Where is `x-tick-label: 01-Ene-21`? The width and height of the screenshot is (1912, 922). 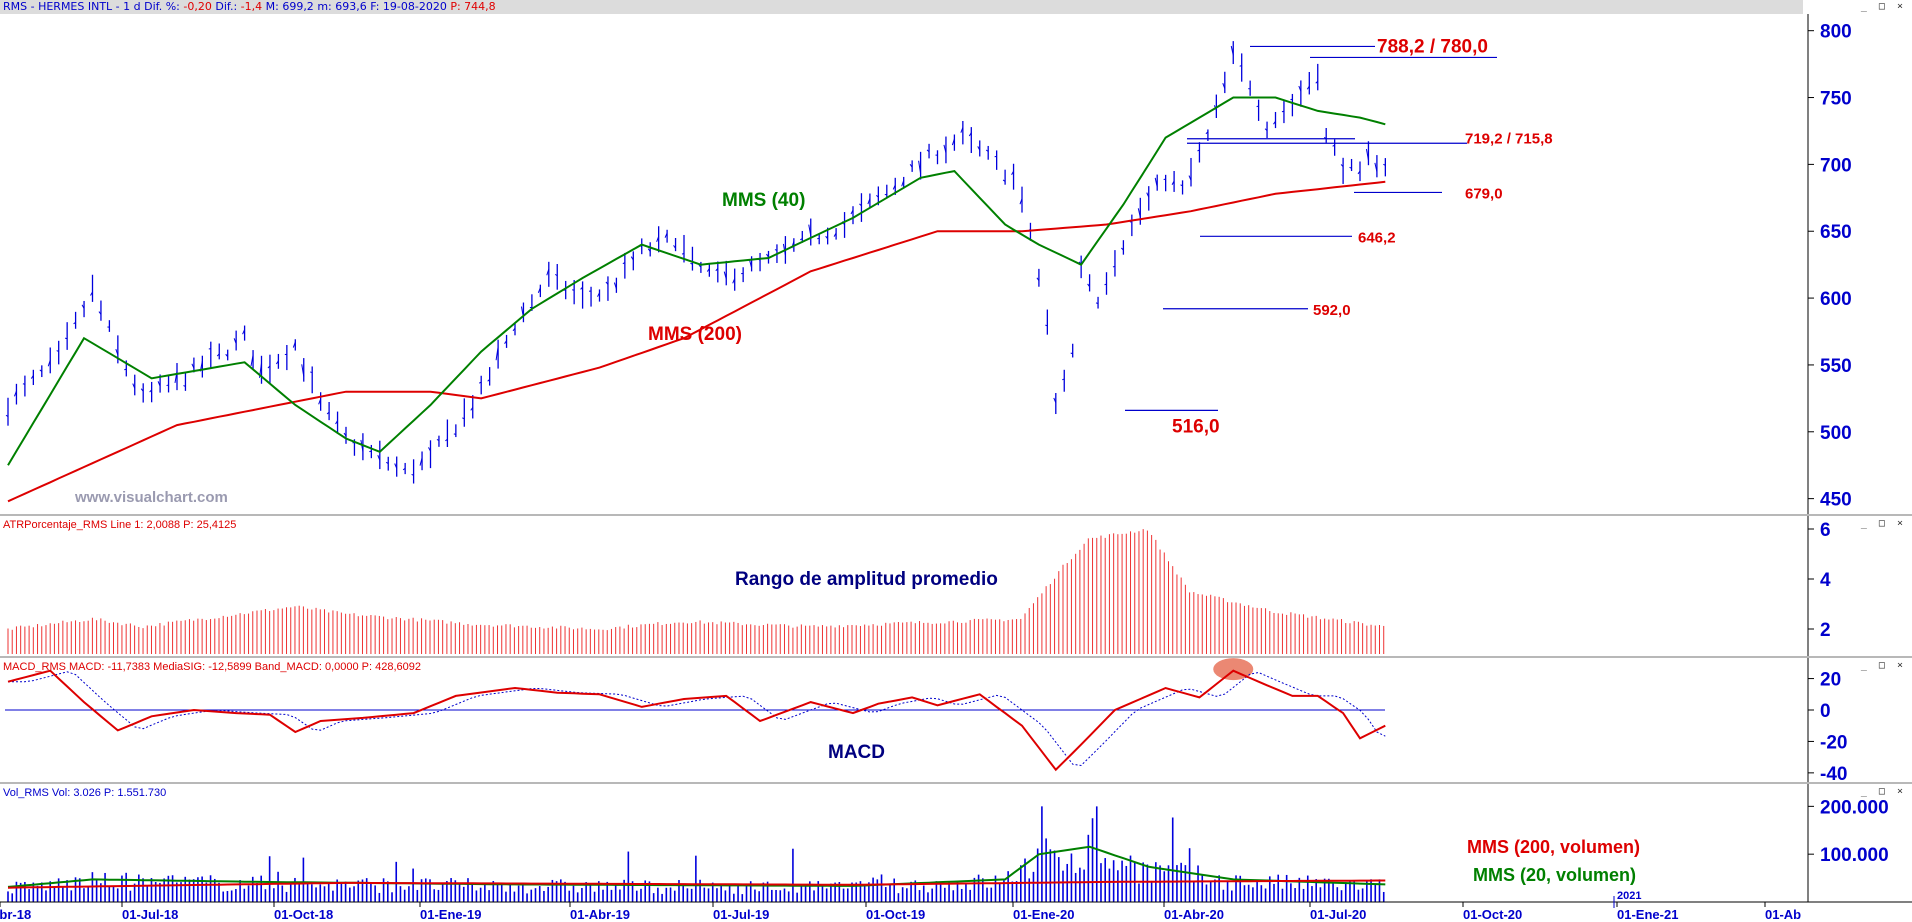 x-tick-label: 01-Ene-21 is located at coordinates (1647, 914).